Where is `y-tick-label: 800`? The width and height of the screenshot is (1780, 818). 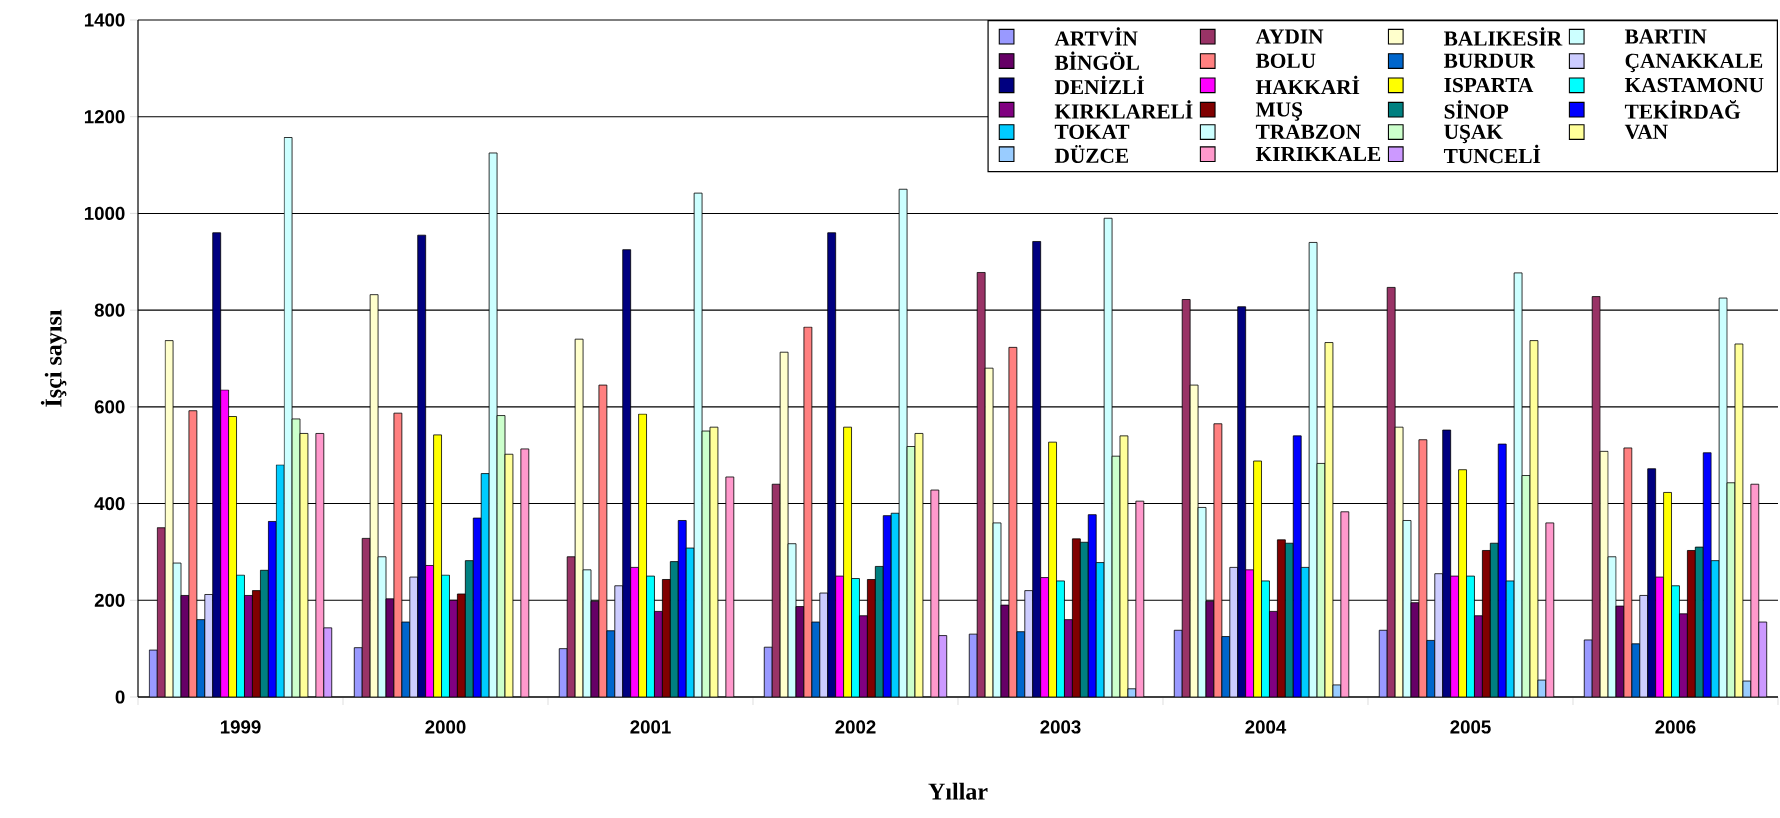
y-tick-label: 800 is located at coordinates (109, 310).